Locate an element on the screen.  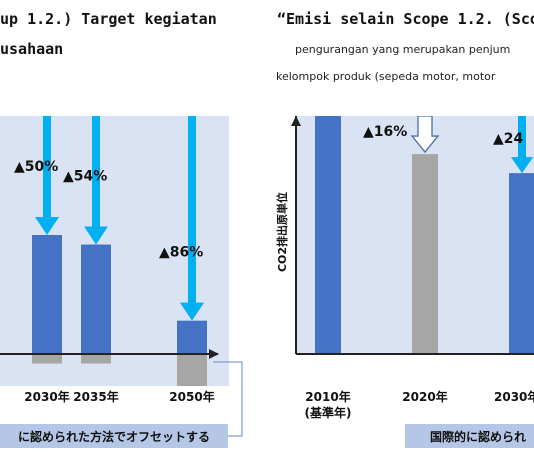
right-tick-labels: 2010年(基準年) 2020年 2030年 is located at coordinates (419, 404).